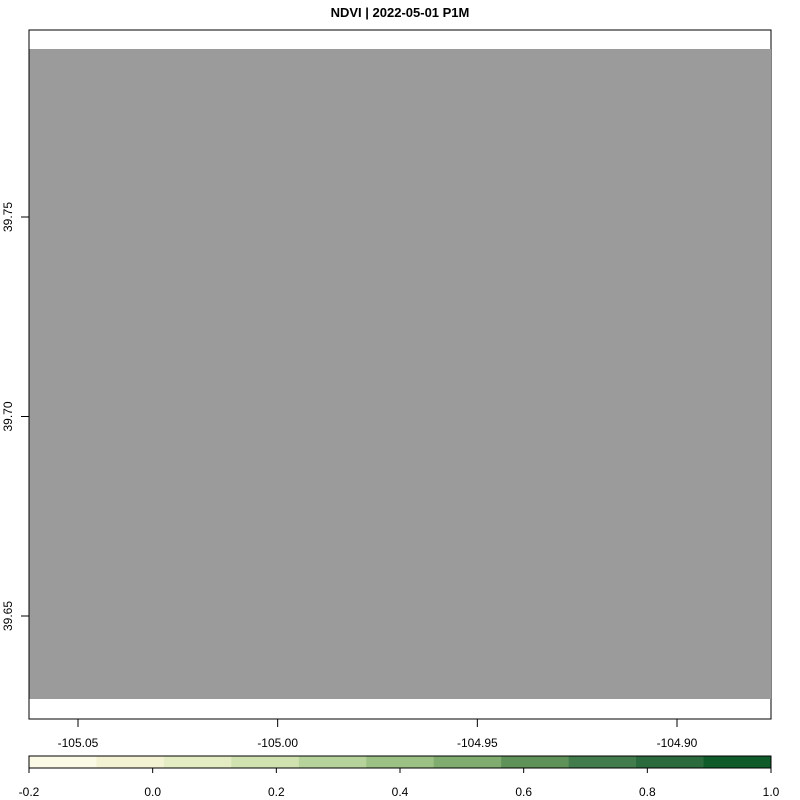 The width and height of the screenshot is (800, 800). I want to click on y-tick-label: 39.70, so click(8, 416).